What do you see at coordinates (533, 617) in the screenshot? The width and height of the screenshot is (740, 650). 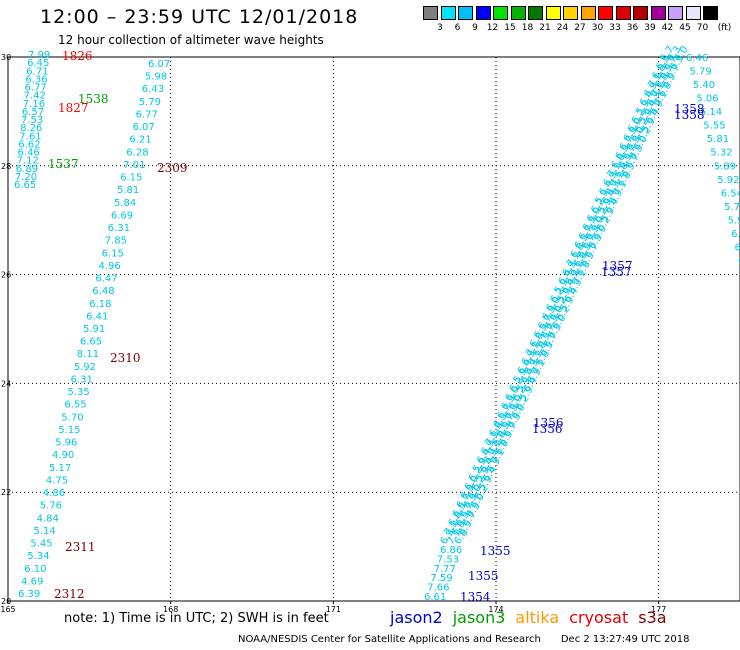 I see `satellite-legend: jason2 jason3 altika cryosat s3a` at bounding box center [533, 617].